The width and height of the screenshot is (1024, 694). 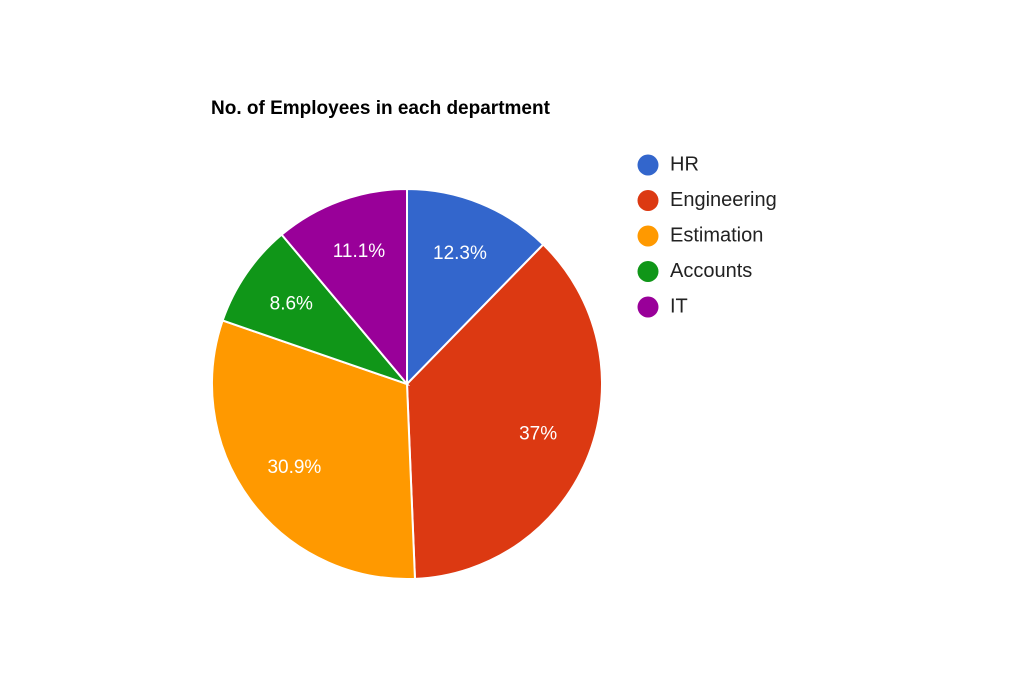 What do you see at coordinates (716, 235) in the screenshot?
I see `legend-label: Estimation` at bounding box center [716, 235].